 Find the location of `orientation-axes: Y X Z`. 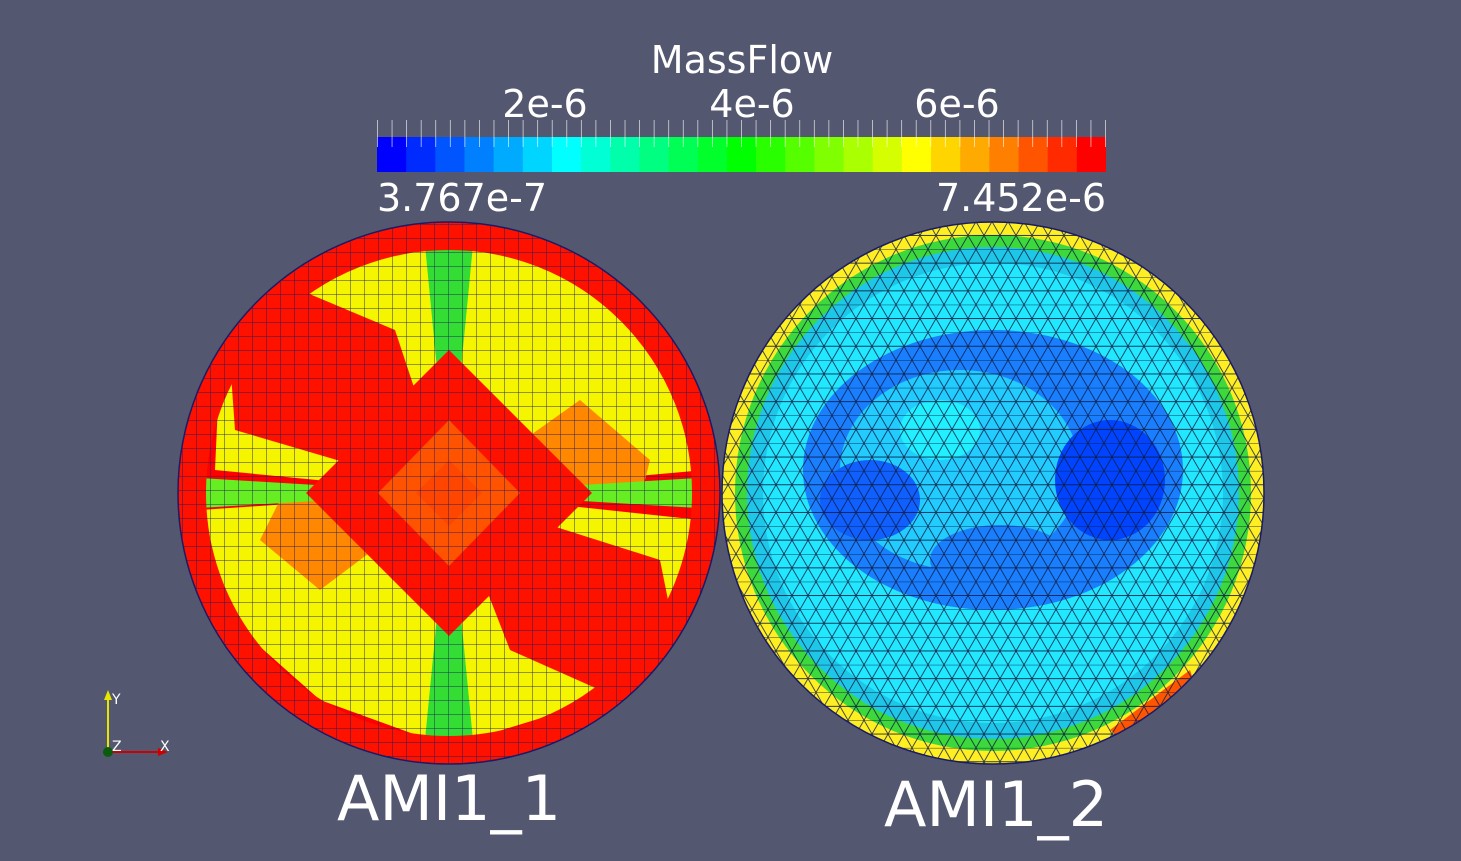

orientation-axes: Y X Z is located at coordinates (137, 724).